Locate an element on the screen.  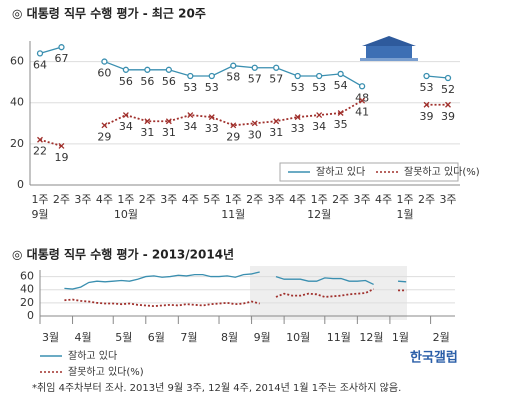
month-label: 10월 is located at coordinates (126, 214).